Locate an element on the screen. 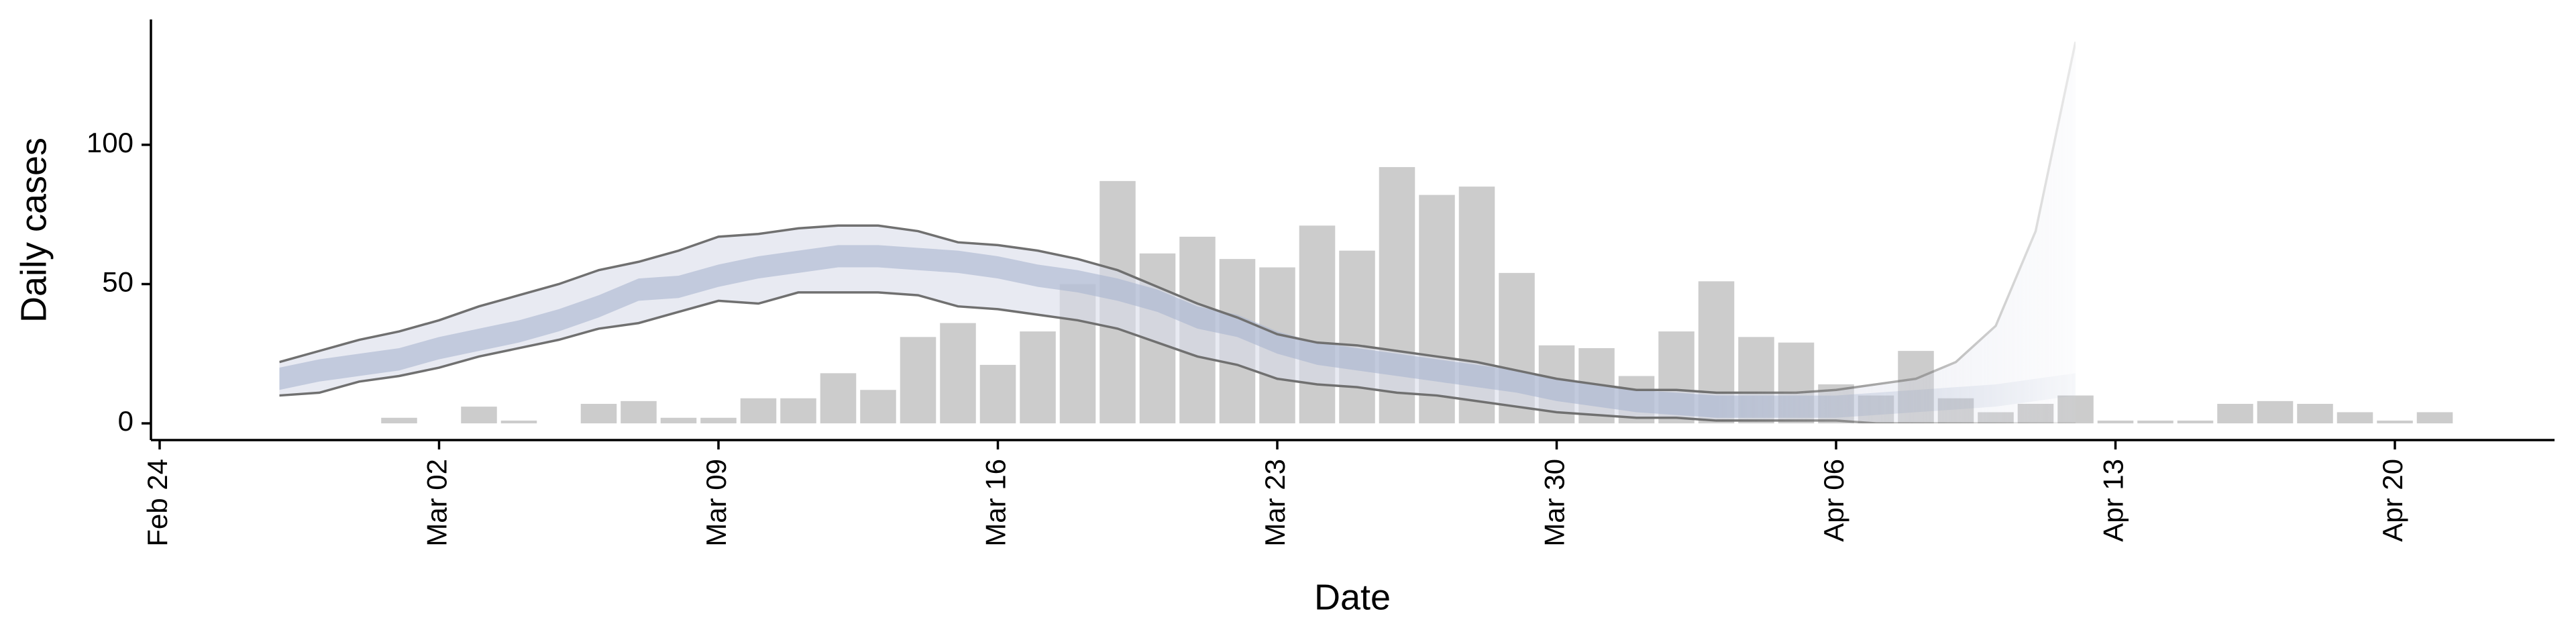 The height and width of the screenshot is (644, 2576). x-tick-label: Apr 20 is located at coordinates (2392, 500).